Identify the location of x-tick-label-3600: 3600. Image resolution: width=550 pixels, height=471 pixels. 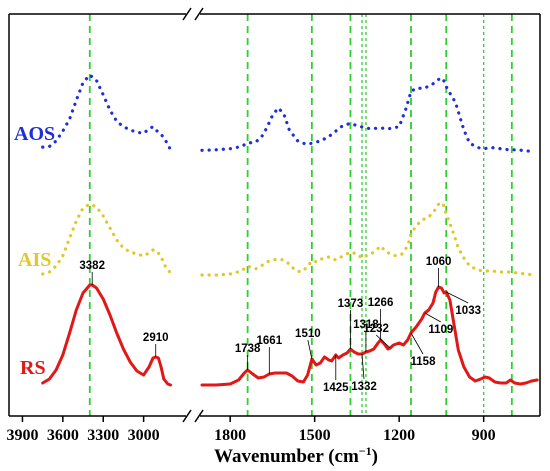
(63, 435).